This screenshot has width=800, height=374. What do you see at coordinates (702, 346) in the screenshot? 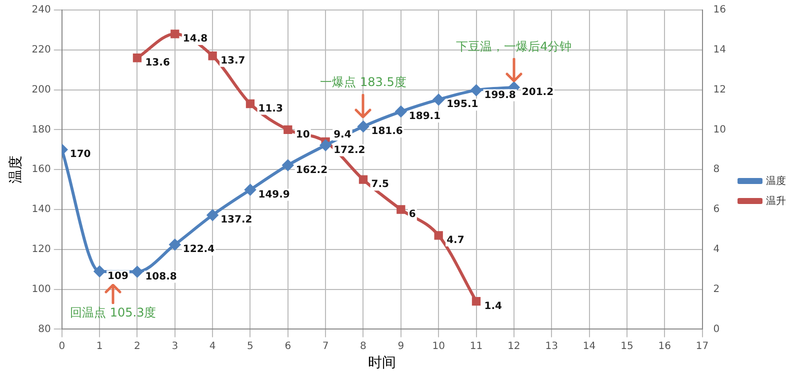
I see `x-tick-label: 17` at bounding box center [702, 346].